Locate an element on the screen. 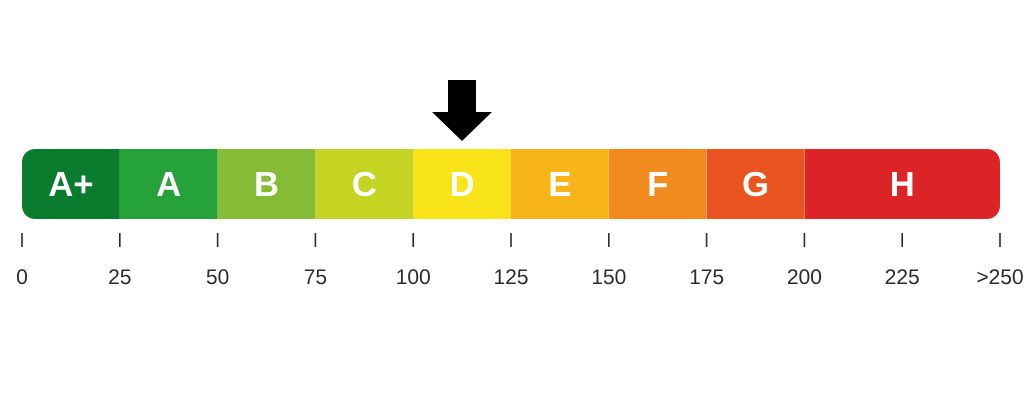 The image size is (1024, 409). series-label: A+ is located at coordinates (71, 184).